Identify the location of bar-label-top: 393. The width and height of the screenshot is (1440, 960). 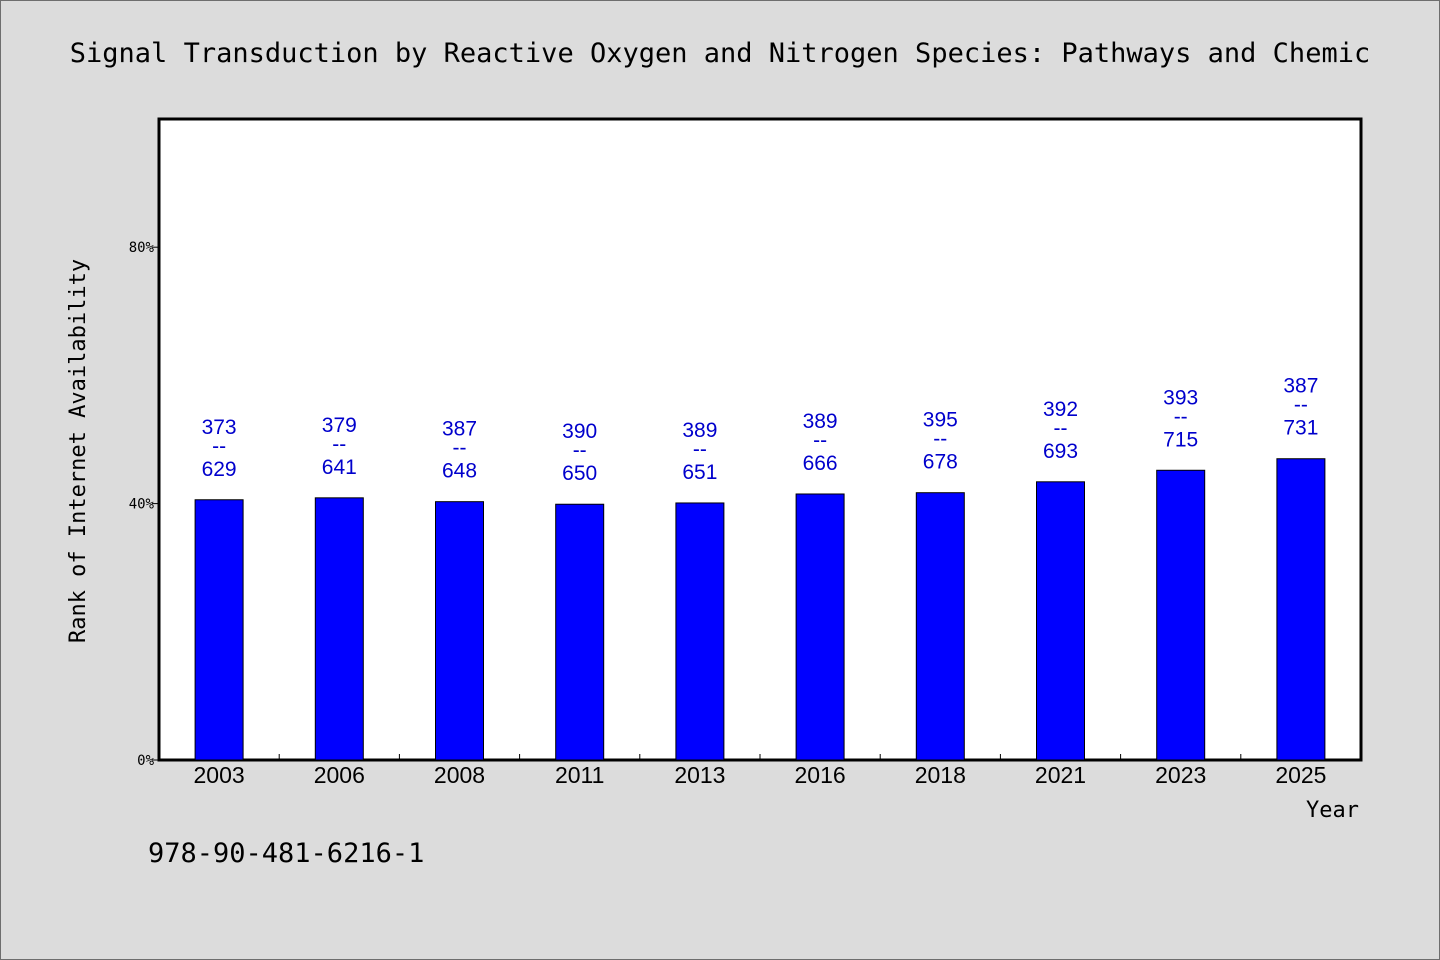
(1180, 397).